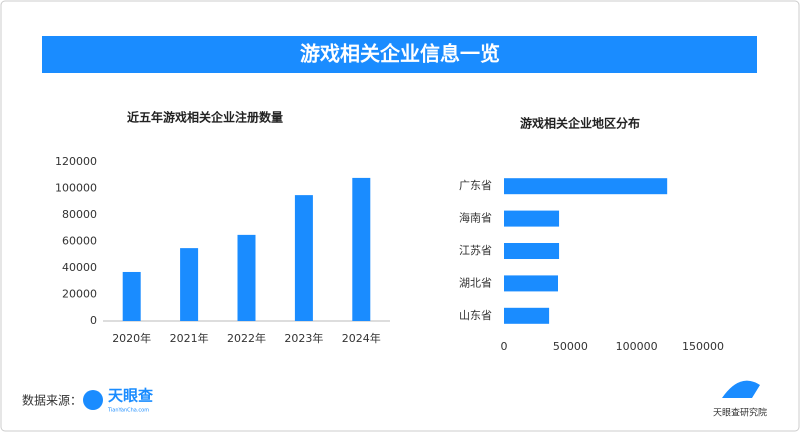 The image size is (800, 432). Describe the element at coordinates (79, 294) in the screenshot. I see `y-tick-label: 20000` at that location.